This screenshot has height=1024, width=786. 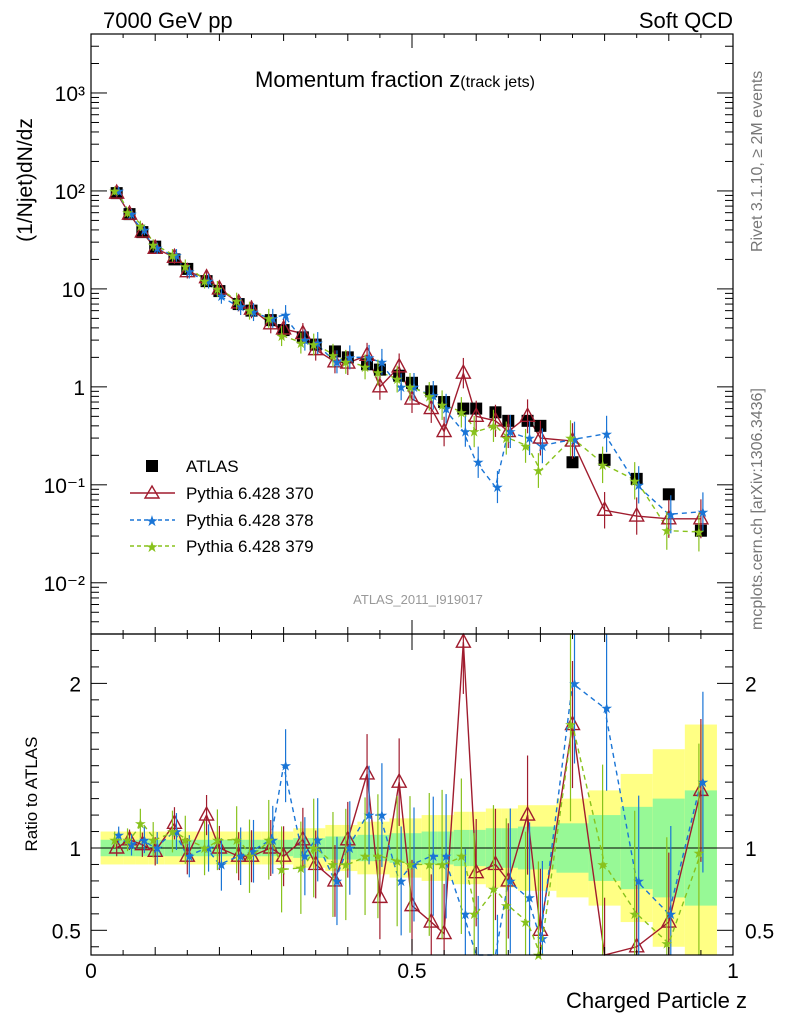 What do you see at coordinates (250, 520) in the screenshot?
I see `legend-label-378: Pythia 6.428 378` at bounding box center [250, 520].